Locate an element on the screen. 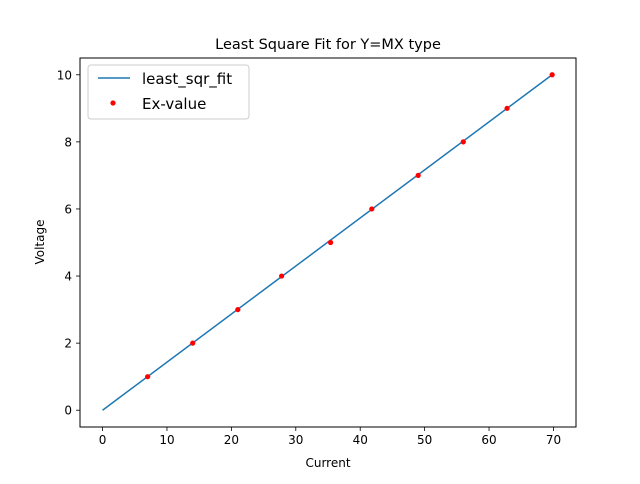 This screenshot has height=484, width=640. x-tick-label: 0 is located at coordinates (103, 440).